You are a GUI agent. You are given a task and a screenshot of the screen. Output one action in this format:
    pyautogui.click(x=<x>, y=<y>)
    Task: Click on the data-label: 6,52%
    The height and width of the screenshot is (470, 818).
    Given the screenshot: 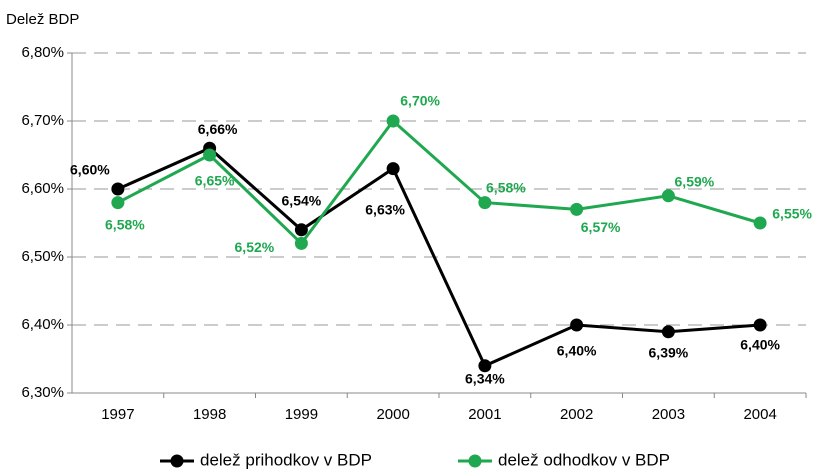 What is the action you would take?
    pyautogui.click(x=255, y=247)
    